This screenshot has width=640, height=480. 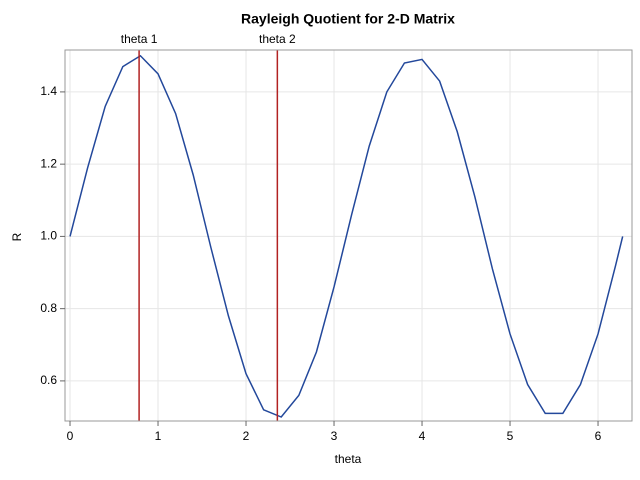 I want to click on reference-label: theta 1, so click(x=139, y=39).